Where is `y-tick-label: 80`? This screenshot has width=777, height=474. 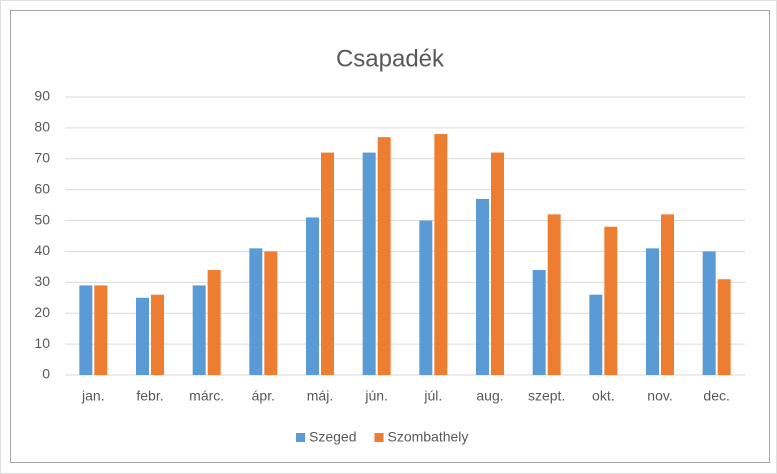
y-tick-label: 80 is located at coordinates (42, 127).